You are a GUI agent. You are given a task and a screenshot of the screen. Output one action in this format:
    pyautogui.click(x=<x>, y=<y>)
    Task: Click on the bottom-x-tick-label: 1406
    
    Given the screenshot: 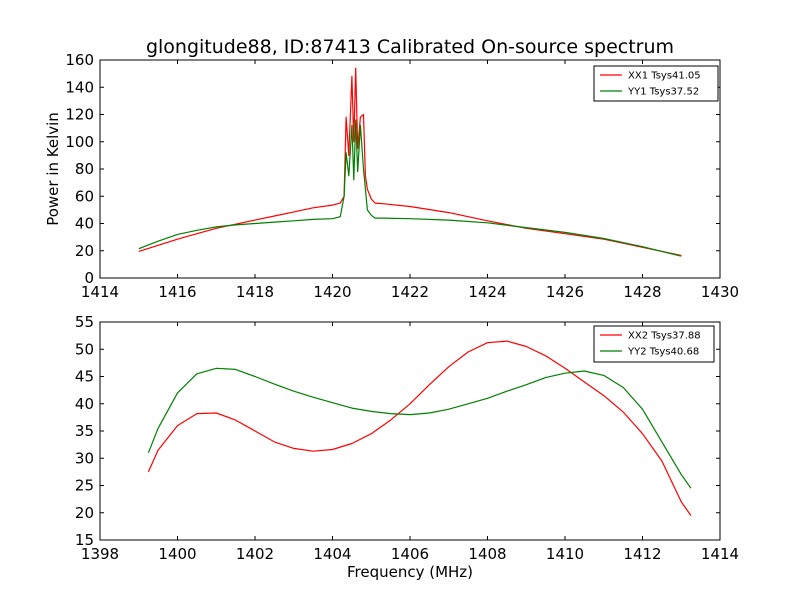 What is the action you would take?
    pyautogui.click(x=410, y=554)
    